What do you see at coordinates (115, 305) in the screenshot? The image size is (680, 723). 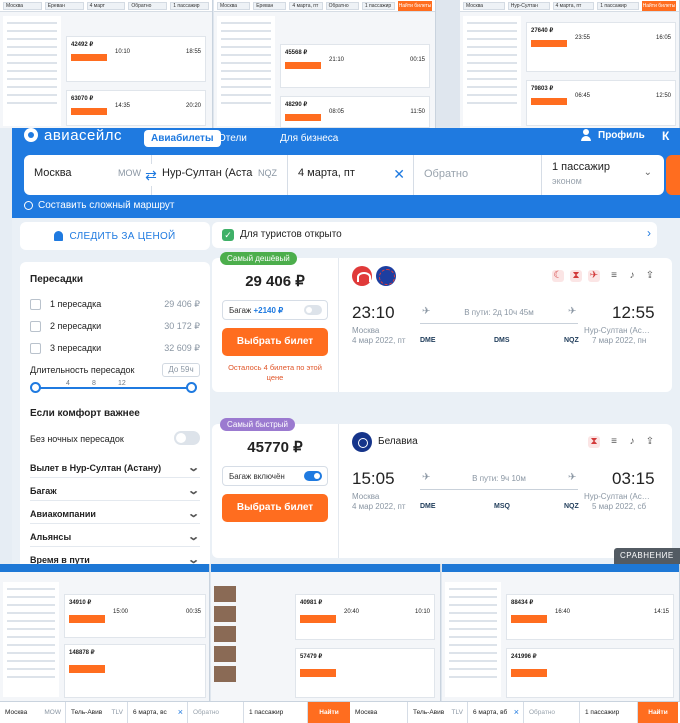 I see `transfer-option: 1 пересадка 29 406 ₽` at bounding box center [115, 305].